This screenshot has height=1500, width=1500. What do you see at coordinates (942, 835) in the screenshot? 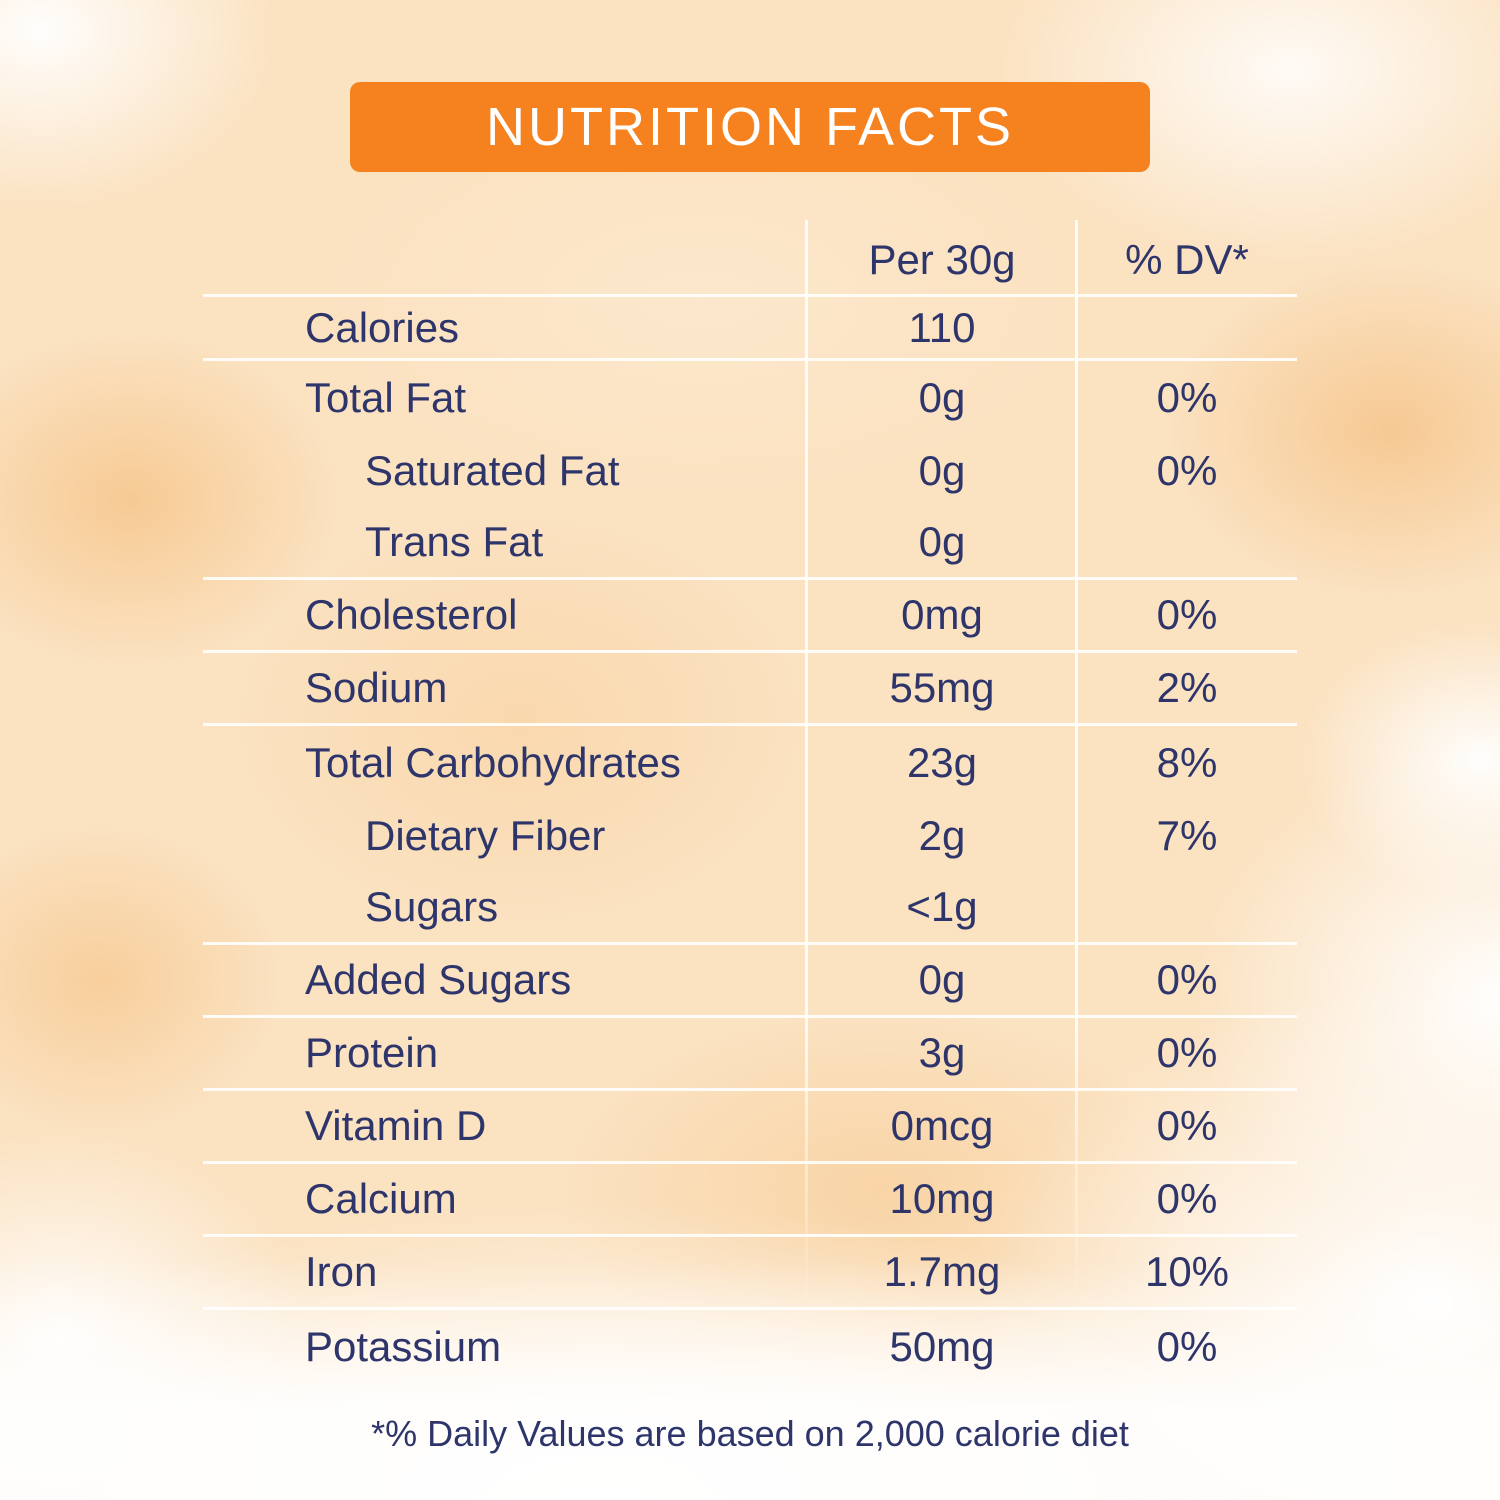
I see `row-amount: 2g` at bounding box center [942, 835].